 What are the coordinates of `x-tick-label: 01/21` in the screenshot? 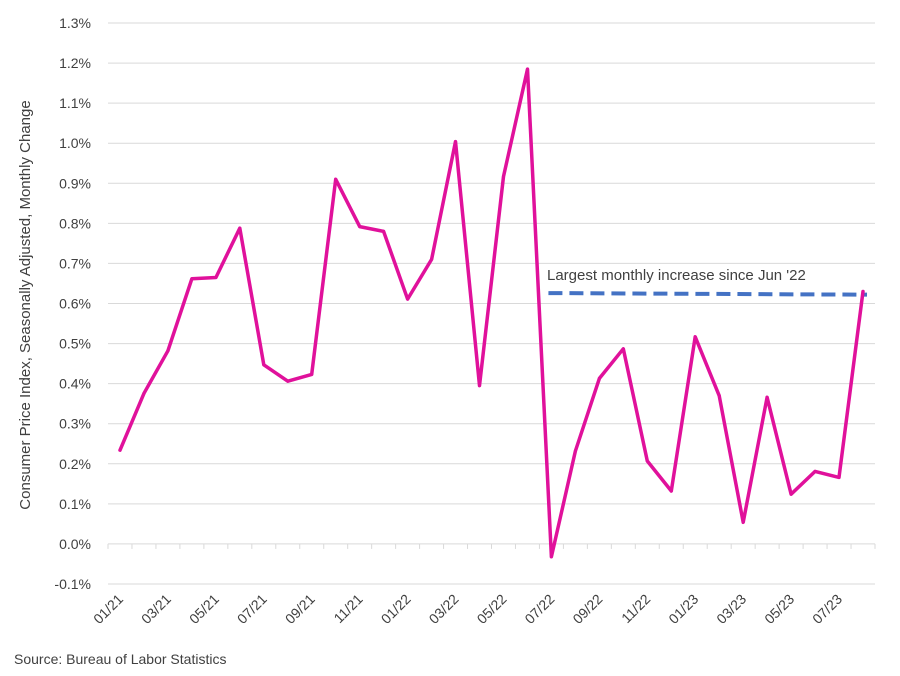 It's located at (108, 609).